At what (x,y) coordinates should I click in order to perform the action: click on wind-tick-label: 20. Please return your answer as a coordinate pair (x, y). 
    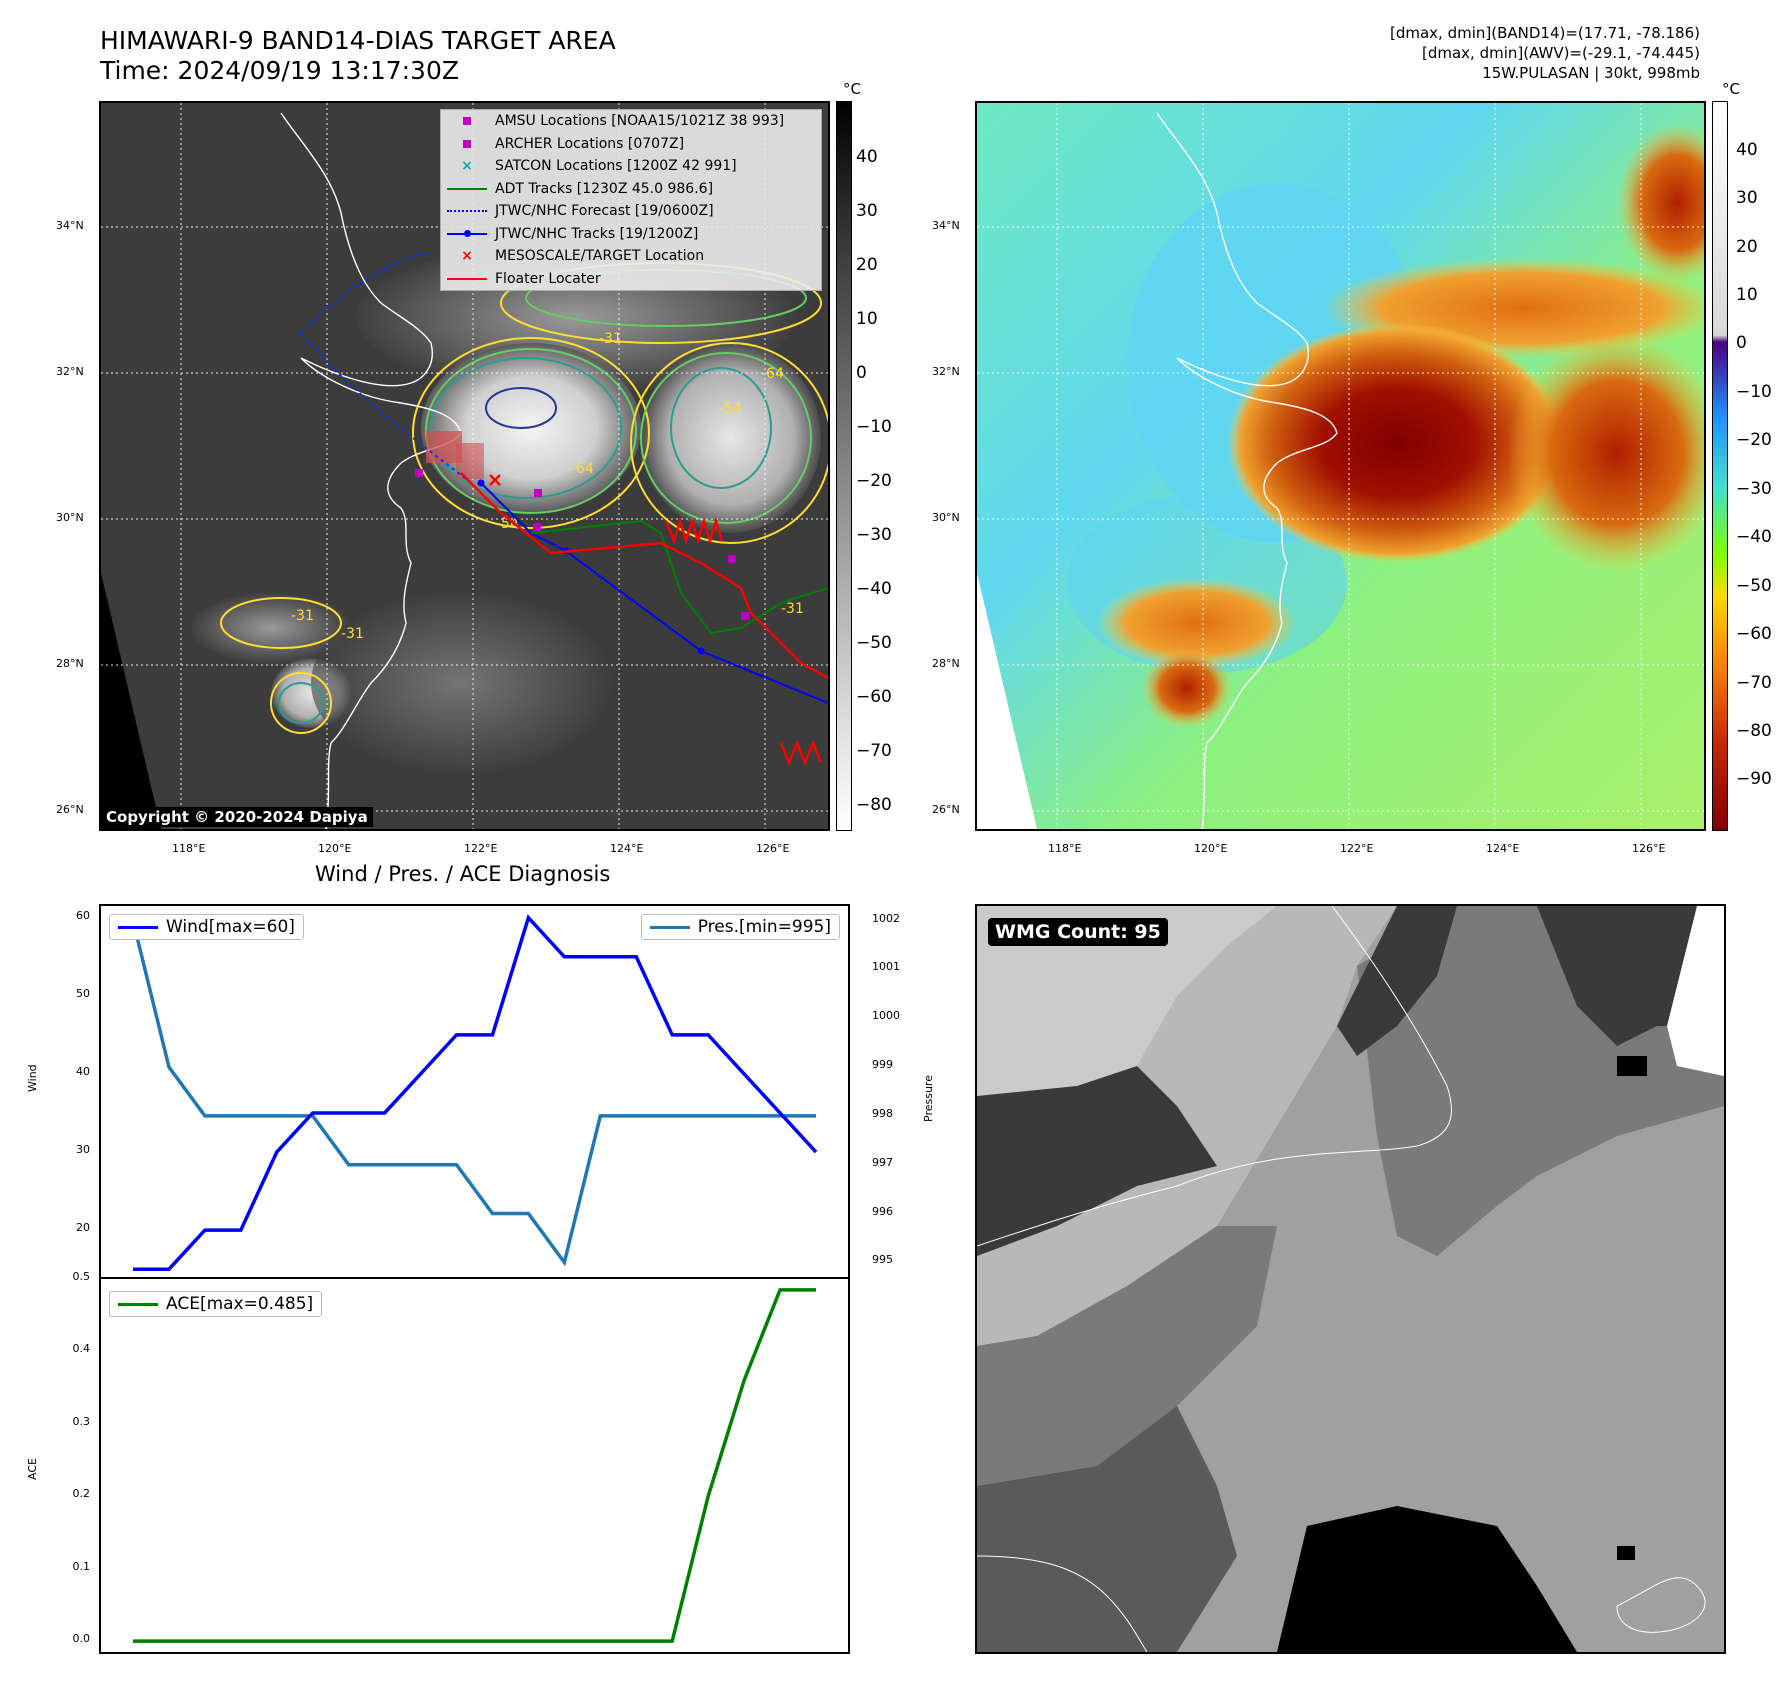
    Looking at the image, I should click on (83, 1228).